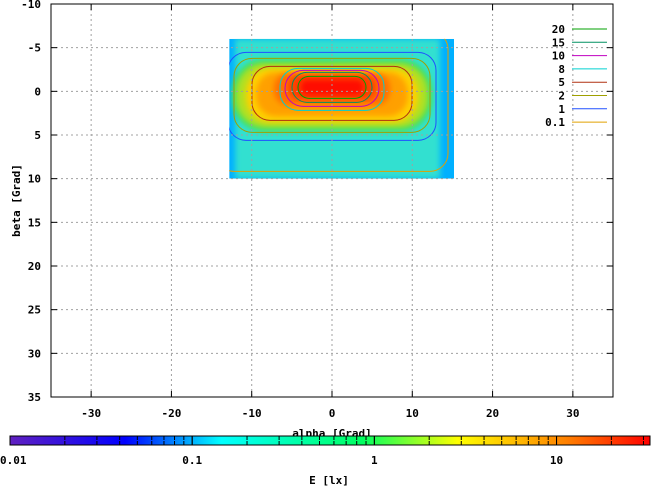 The image size is (651, 486). What do you see at coordinates (171, 413) in the screenshot?
I see `x-tick-label: -20` at bounding box center [171, 413].